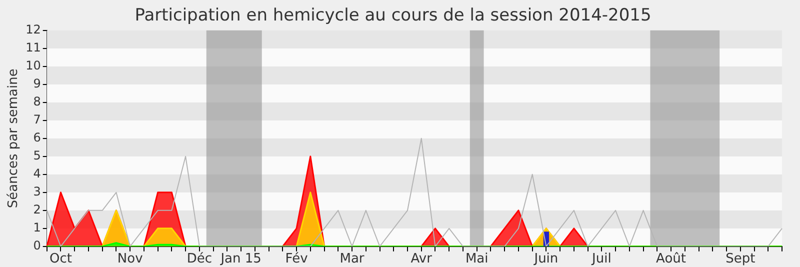 The image size is (800, 267). Describe the element at coordinates (37, 155) in the screenshot. I see `y-tick-label: 5` at that location.